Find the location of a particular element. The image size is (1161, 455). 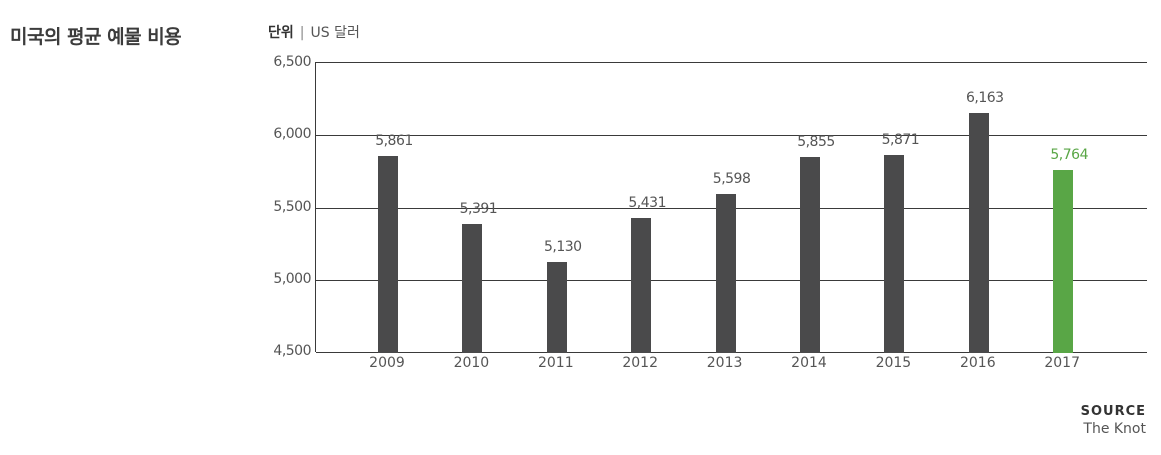

value-label: 6,163 is located at coordinates (985, 97).